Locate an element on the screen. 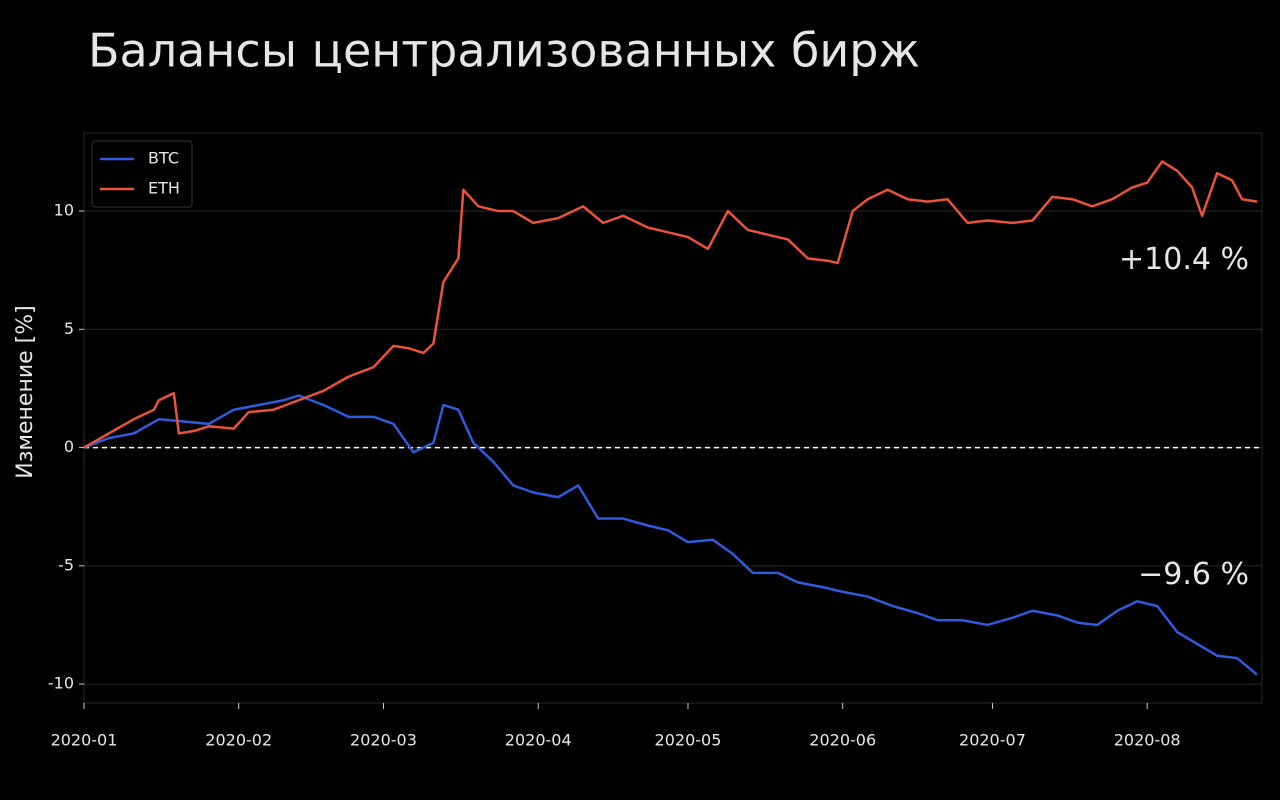  y-tick-label: 5 is located at coordinates (69, 328).